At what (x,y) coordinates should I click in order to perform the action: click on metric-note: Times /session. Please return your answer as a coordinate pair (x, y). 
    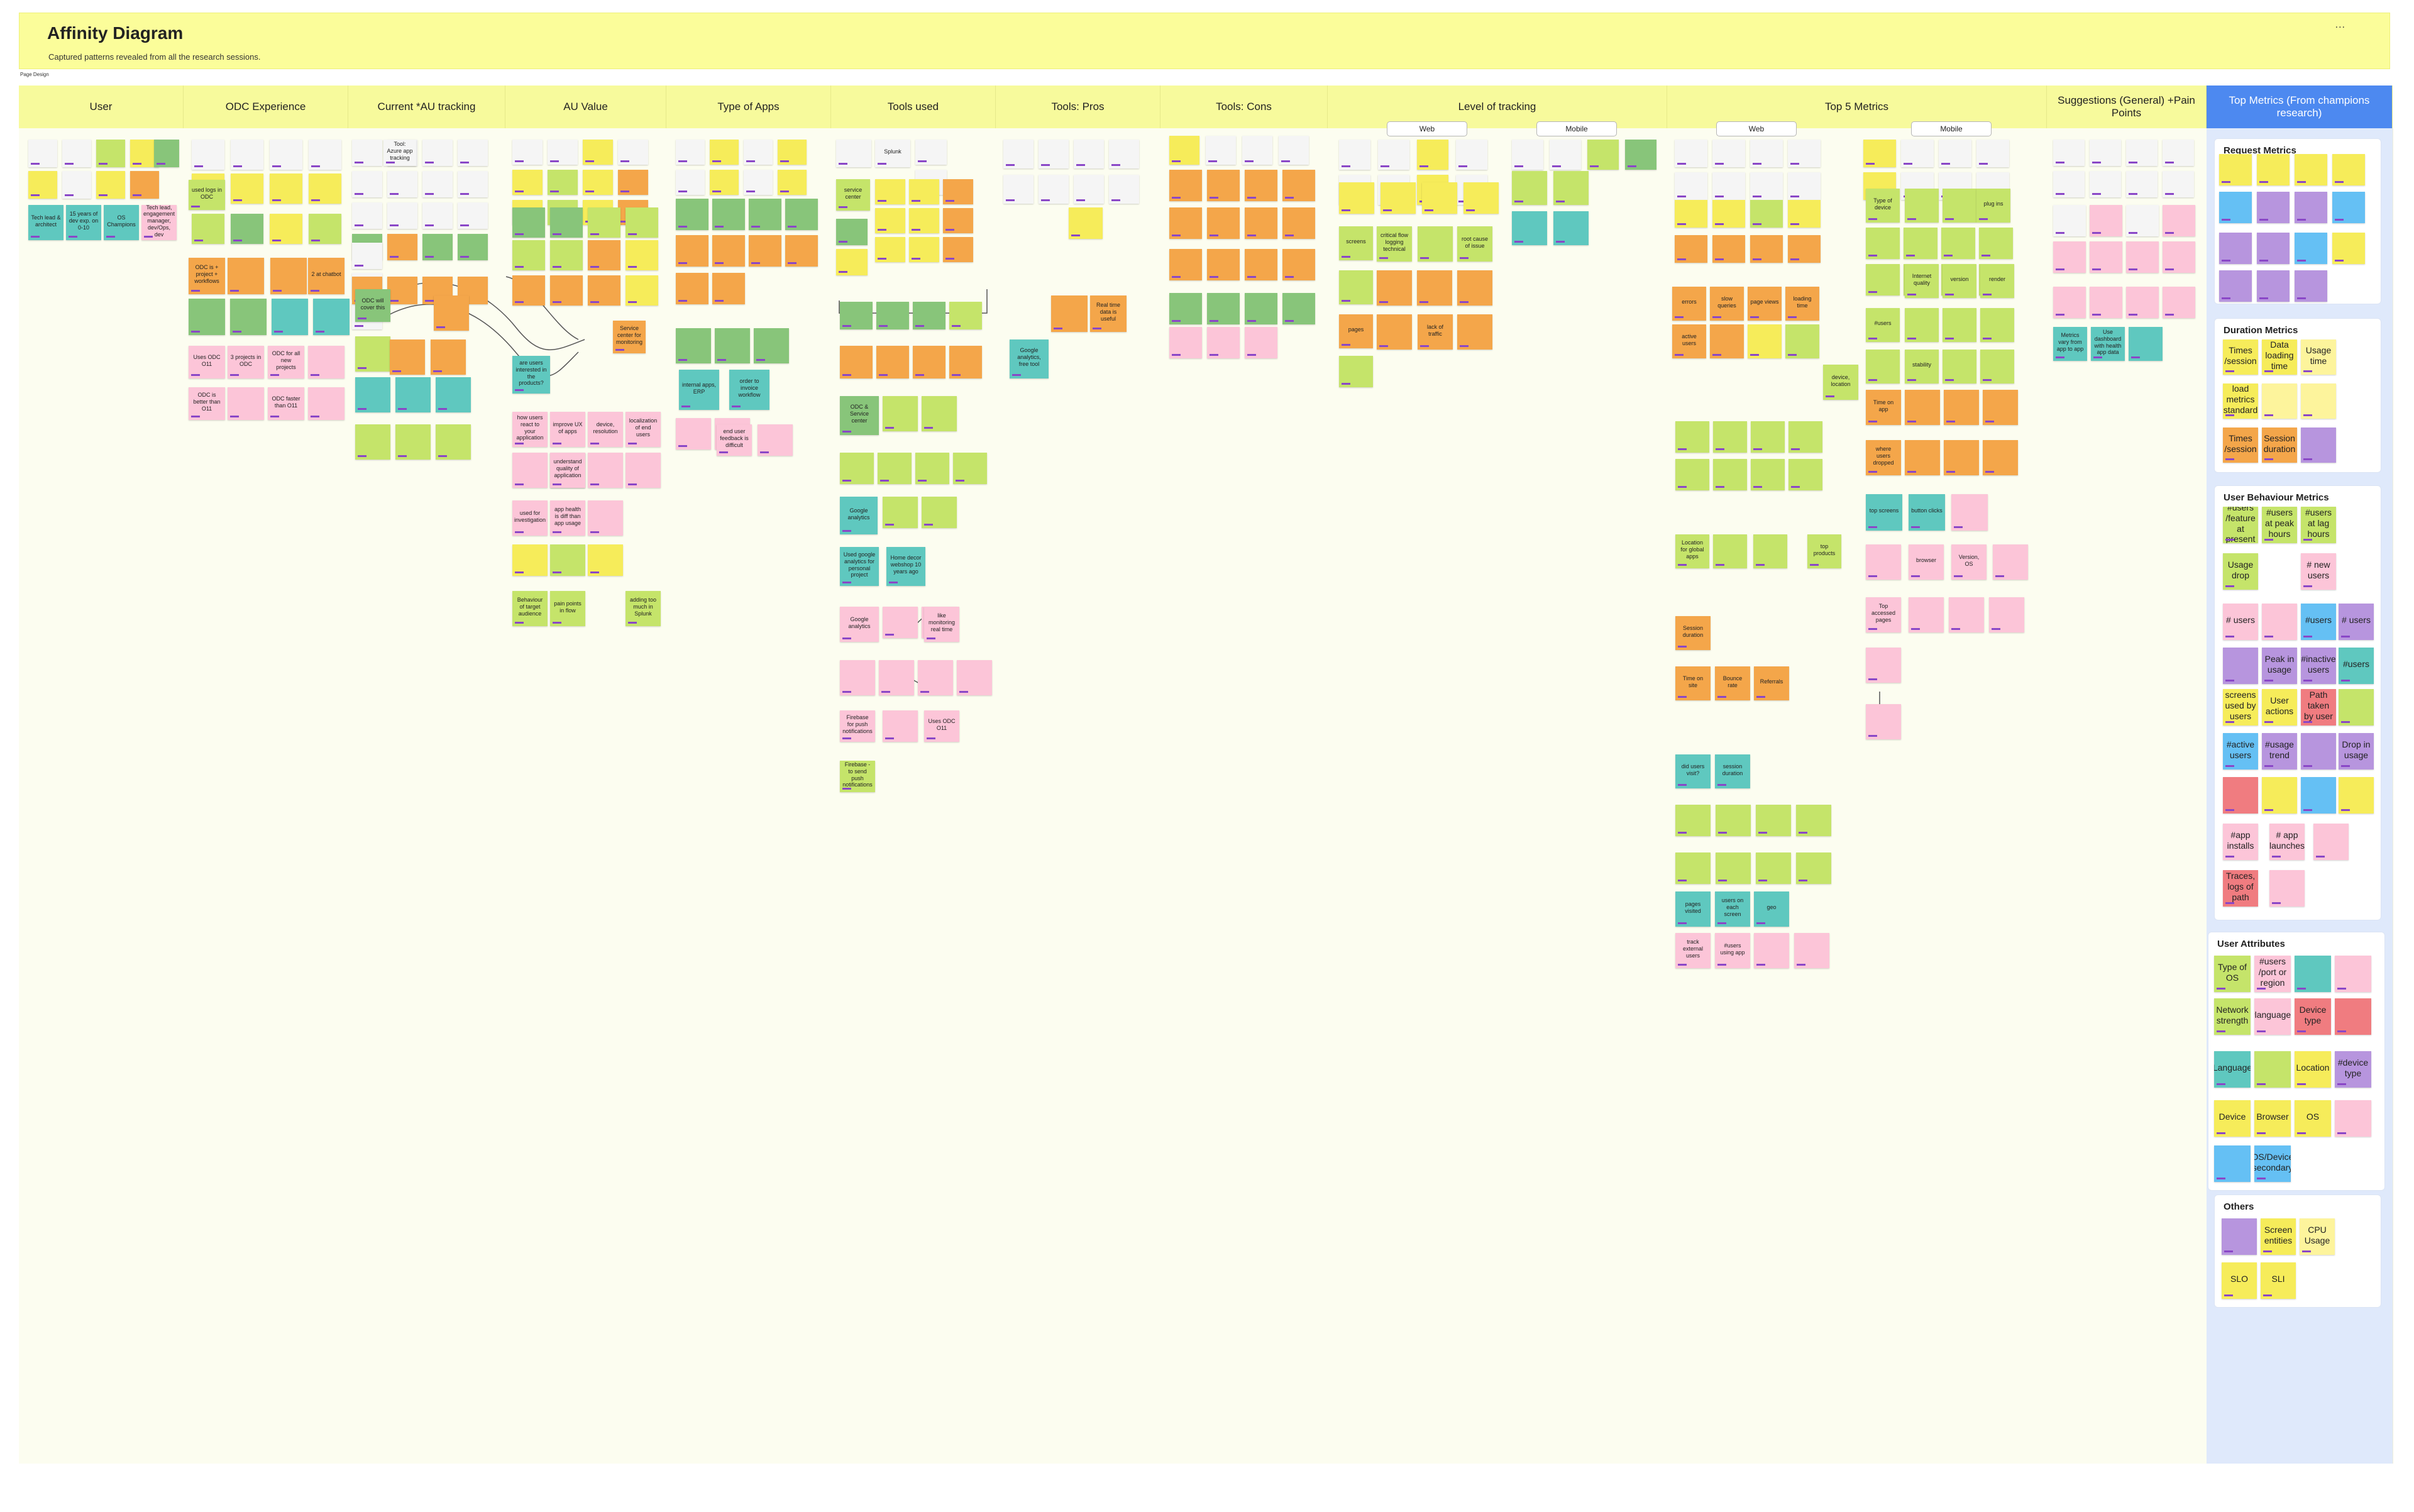
    Looking at the image, I should click on (2240, 357).